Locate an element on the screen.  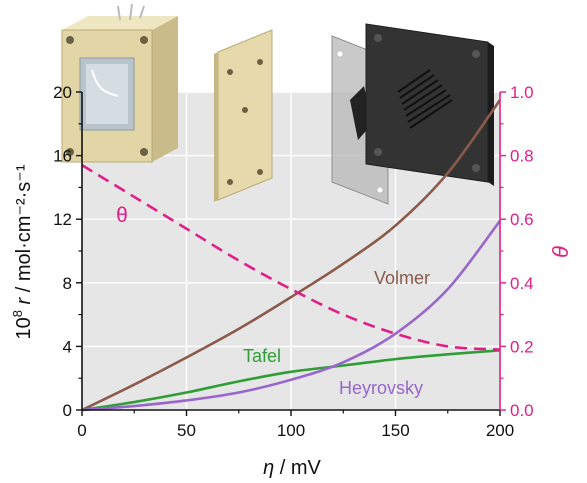
y-left-tick-label: 20 is located at coordinates (62, 92).